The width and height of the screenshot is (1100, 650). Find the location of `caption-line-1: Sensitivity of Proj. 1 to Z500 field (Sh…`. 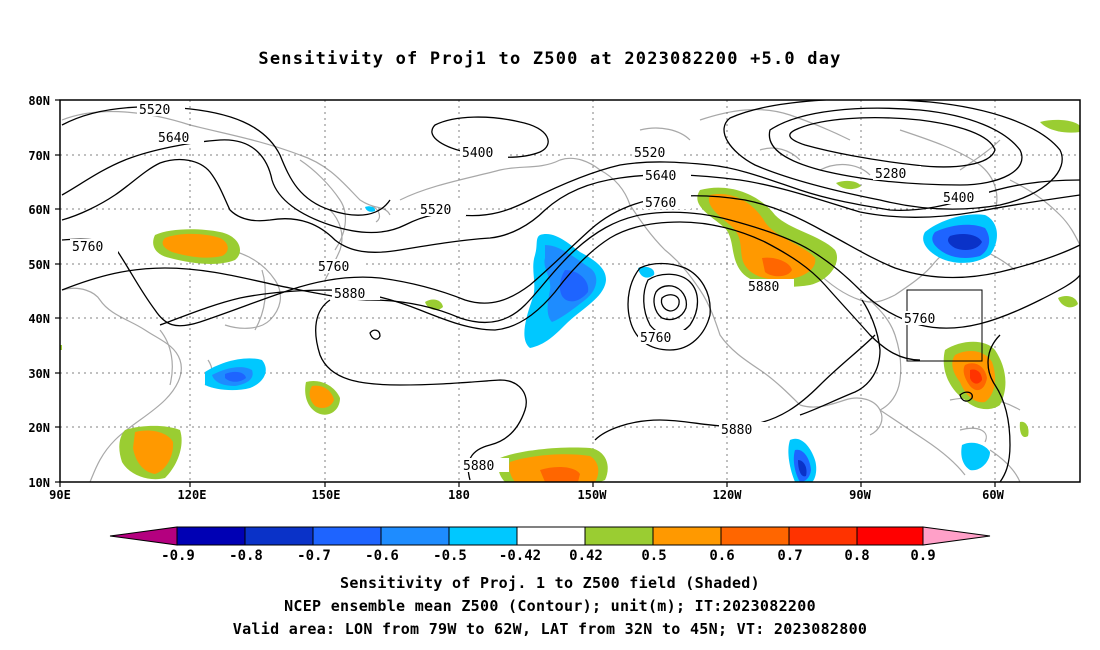

caption-line-1: Sensitivity of Proj. 1 to Z500 field (Sh… is located at coordinates (550, 583).